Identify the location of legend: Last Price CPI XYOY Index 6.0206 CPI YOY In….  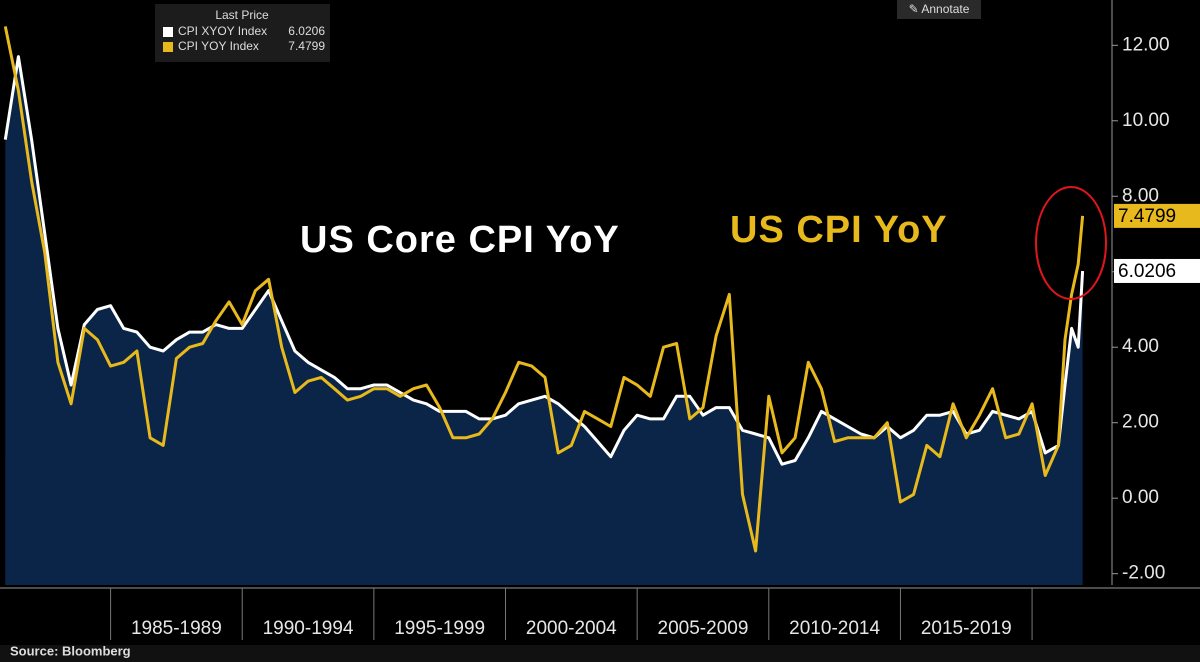
(242, 33).